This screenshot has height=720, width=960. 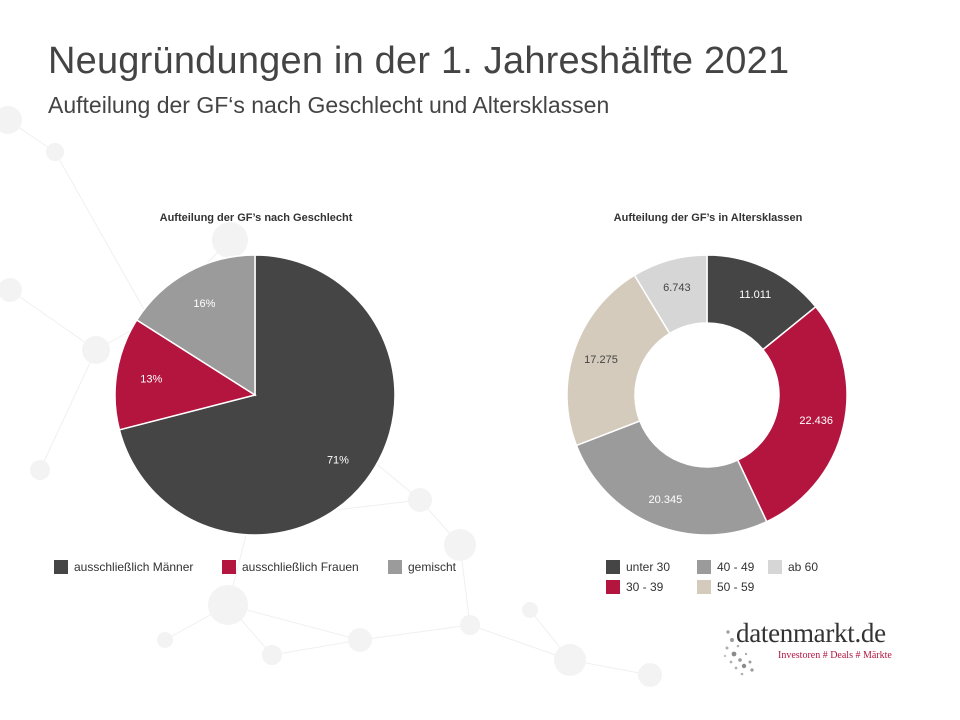 I want to click on logo-name: datenmarkt.de, so click(x=811, y=633).